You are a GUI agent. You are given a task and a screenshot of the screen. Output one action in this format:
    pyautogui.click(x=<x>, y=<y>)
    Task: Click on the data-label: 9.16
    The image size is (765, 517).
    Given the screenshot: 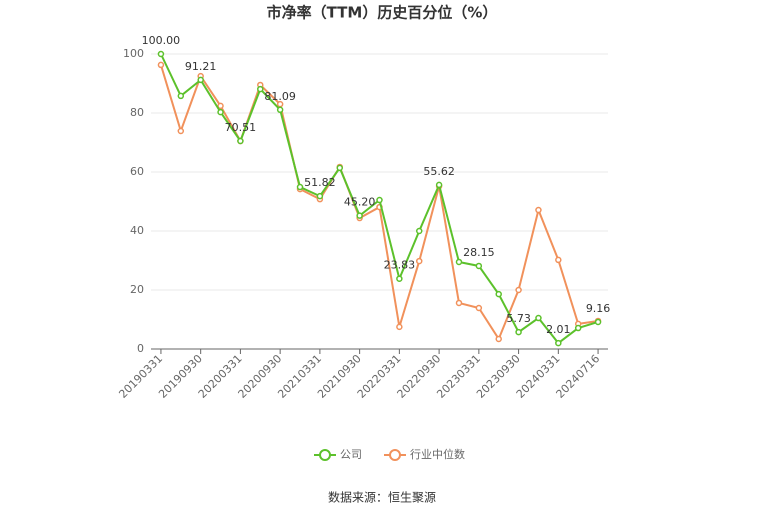 What is the action you would take?
    pyautogui.click(x=598, y=308)
    